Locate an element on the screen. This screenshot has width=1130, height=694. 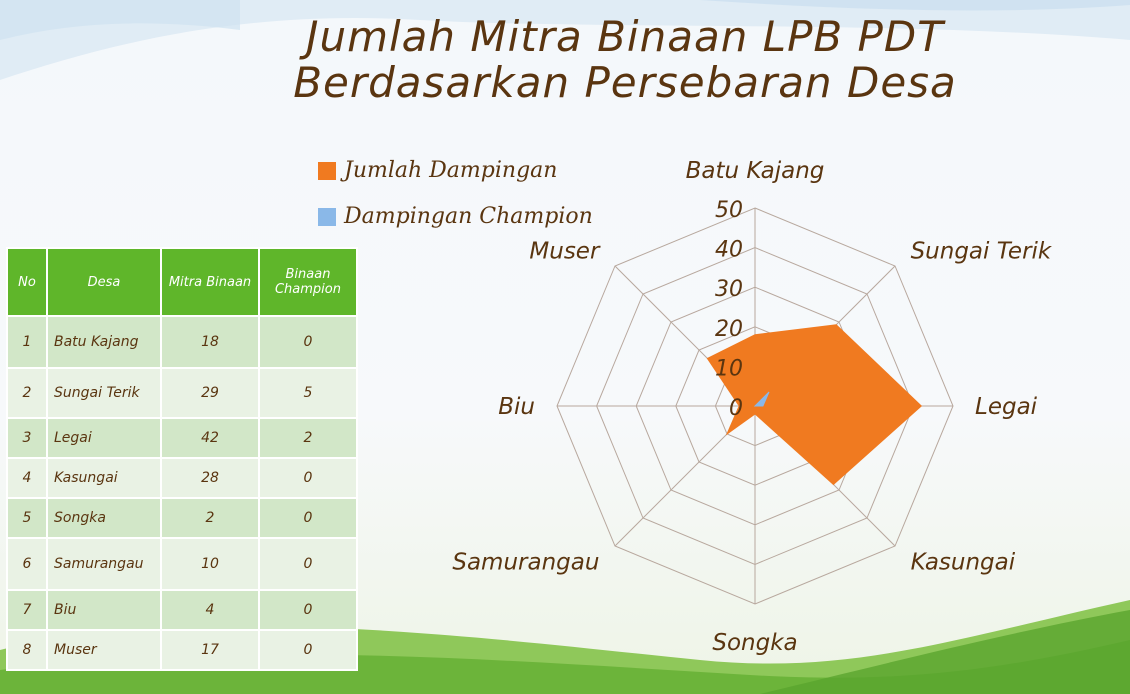
header-binaan-champion: Binaan Champion is located at coordinates (308, 282).